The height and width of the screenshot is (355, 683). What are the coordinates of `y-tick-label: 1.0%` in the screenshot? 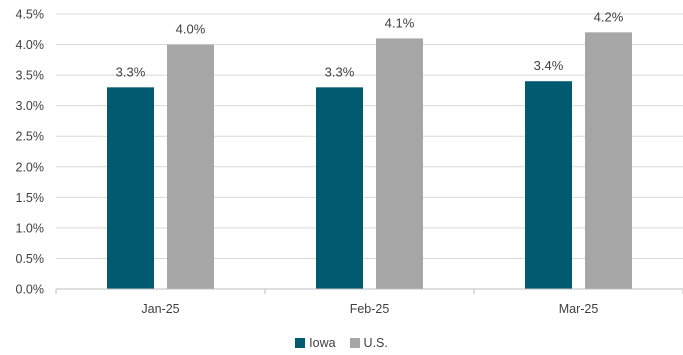 It's located at (30, 228).